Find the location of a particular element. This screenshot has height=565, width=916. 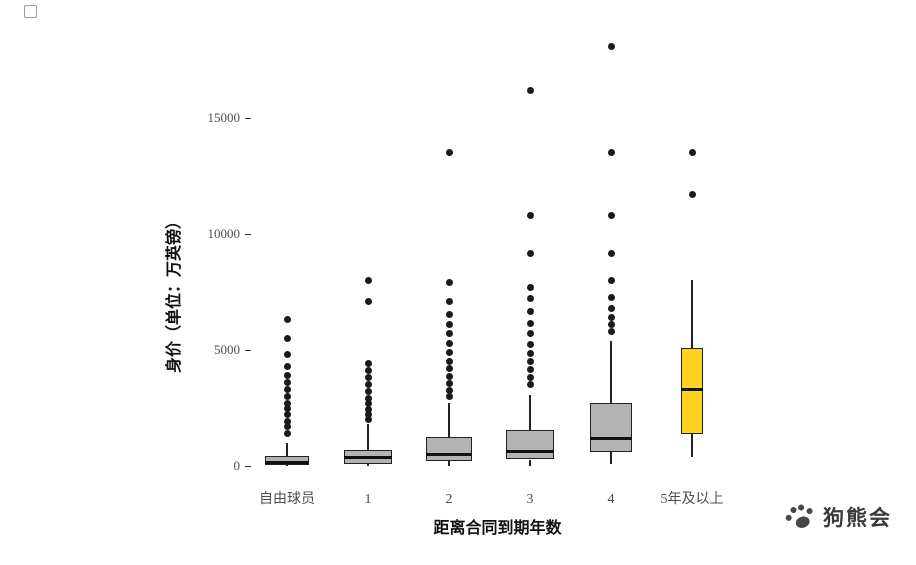

x-category-label: 自由球员 is located at coordinates (287, 499).